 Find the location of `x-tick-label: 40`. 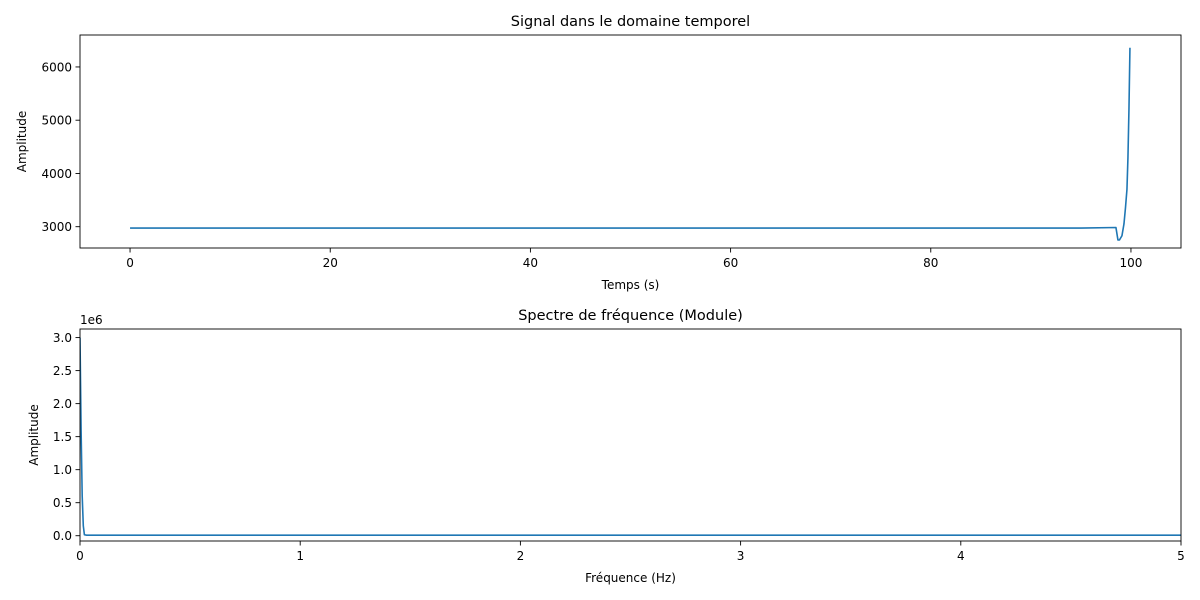

x-tick-label: 40 is located at coordinates (530, 263).